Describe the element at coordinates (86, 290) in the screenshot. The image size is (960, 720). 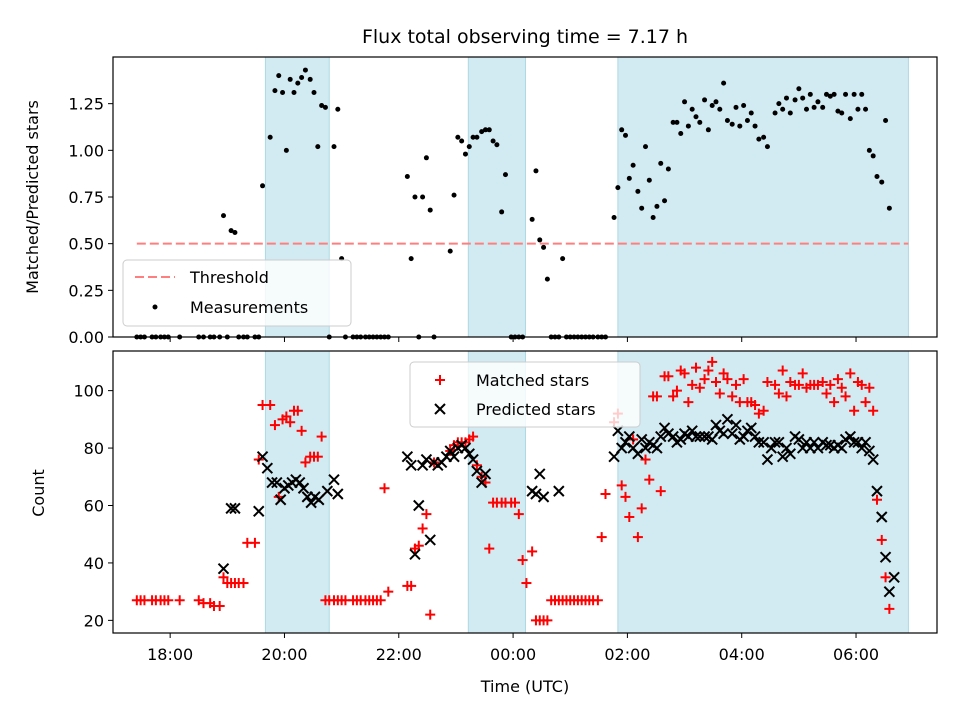
I see `y-tick-label-1: 0.25` at that location.